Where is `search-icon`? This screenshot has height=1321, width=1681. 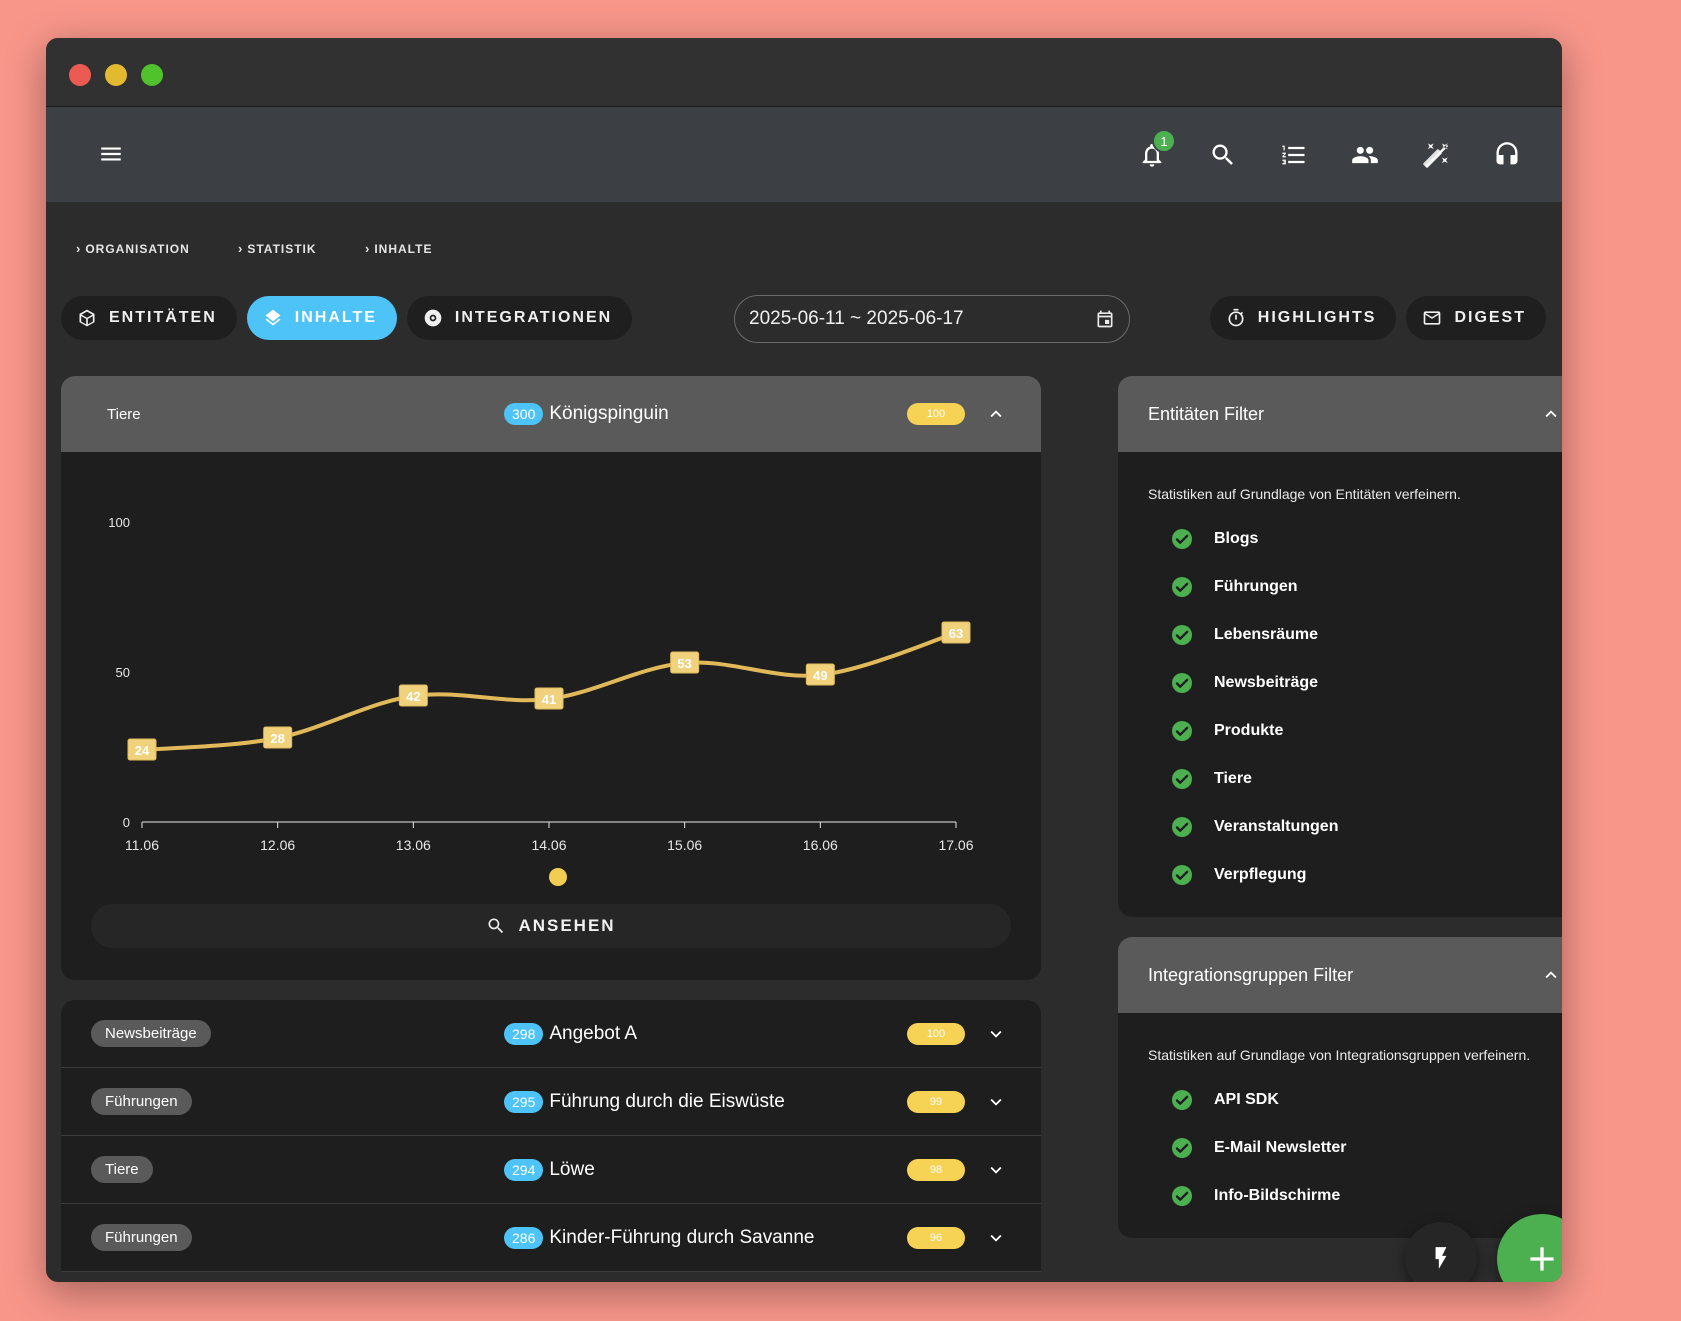
search-icon is located at coordinates (1222, 154).